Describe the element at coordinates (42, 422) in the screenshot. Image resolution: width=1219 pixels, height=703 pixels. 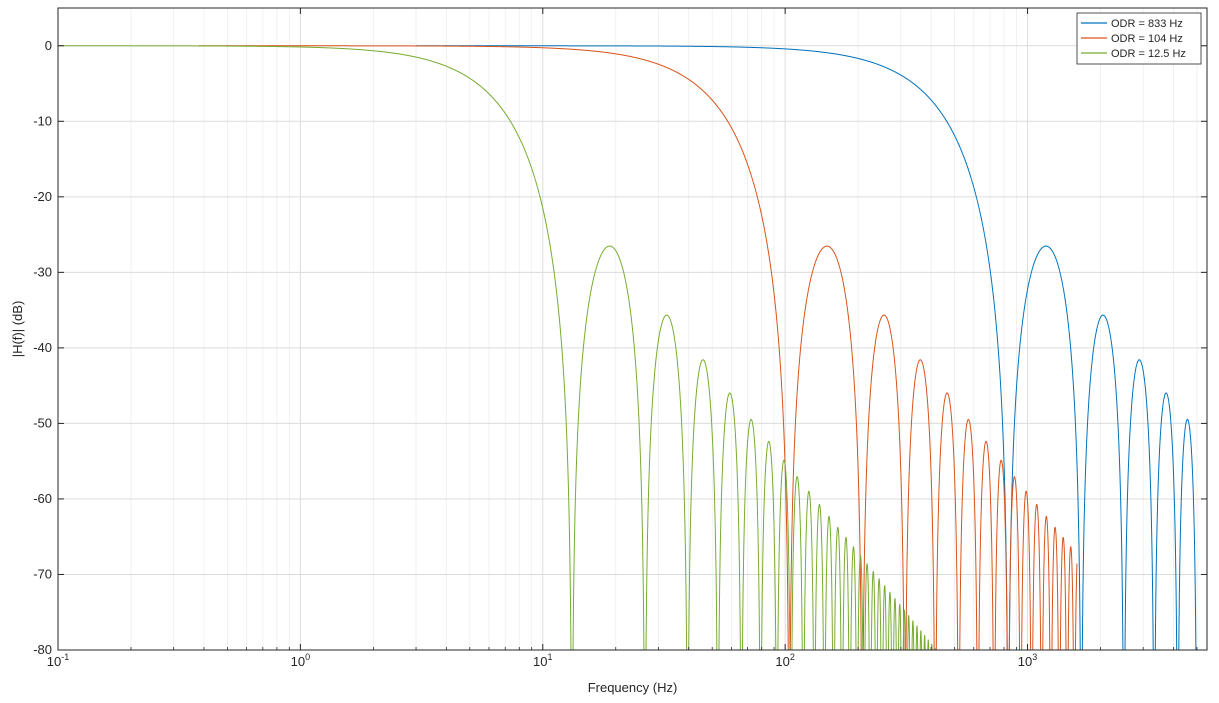
I see `y-tick-label: -50` at that location.